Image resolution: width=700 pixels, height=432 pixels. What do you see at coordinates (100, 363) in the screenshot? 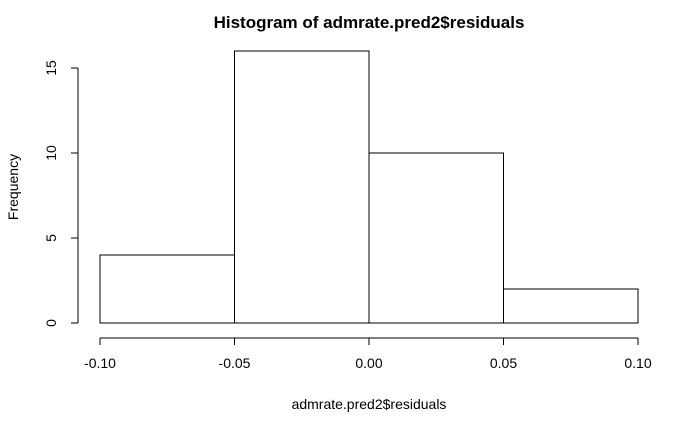
I see `x-tick-label: -0.10` at bounding box center [100, 363].